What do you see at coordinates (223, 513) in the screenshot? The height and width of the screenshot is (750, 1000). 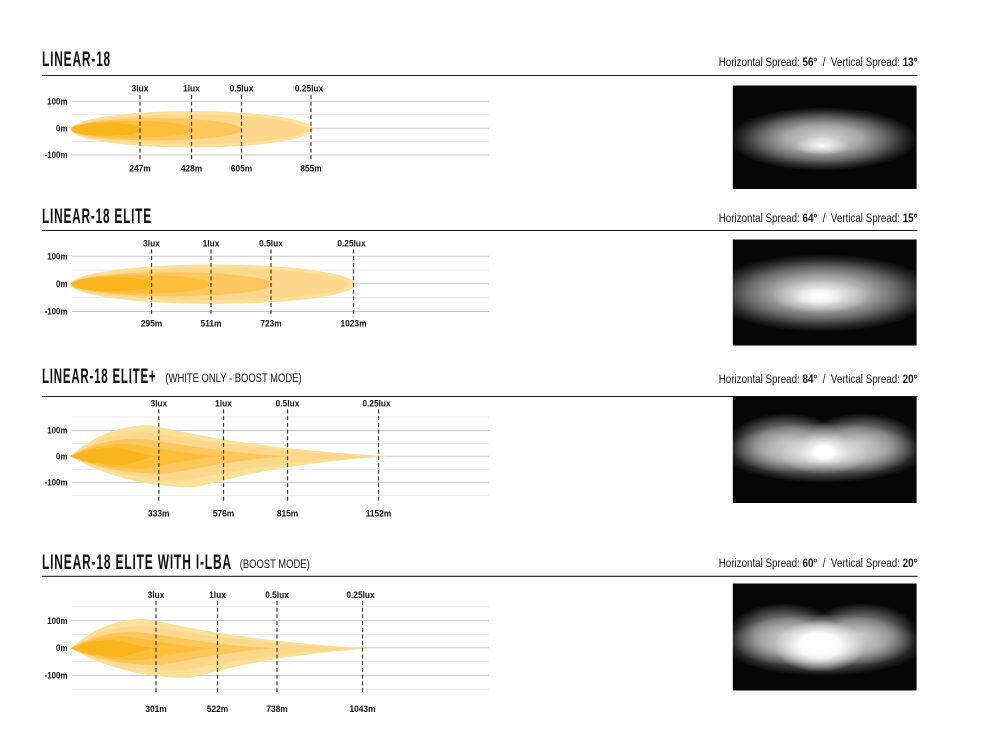 I see `svg-text: 576m` at bounding box center [223, 513].